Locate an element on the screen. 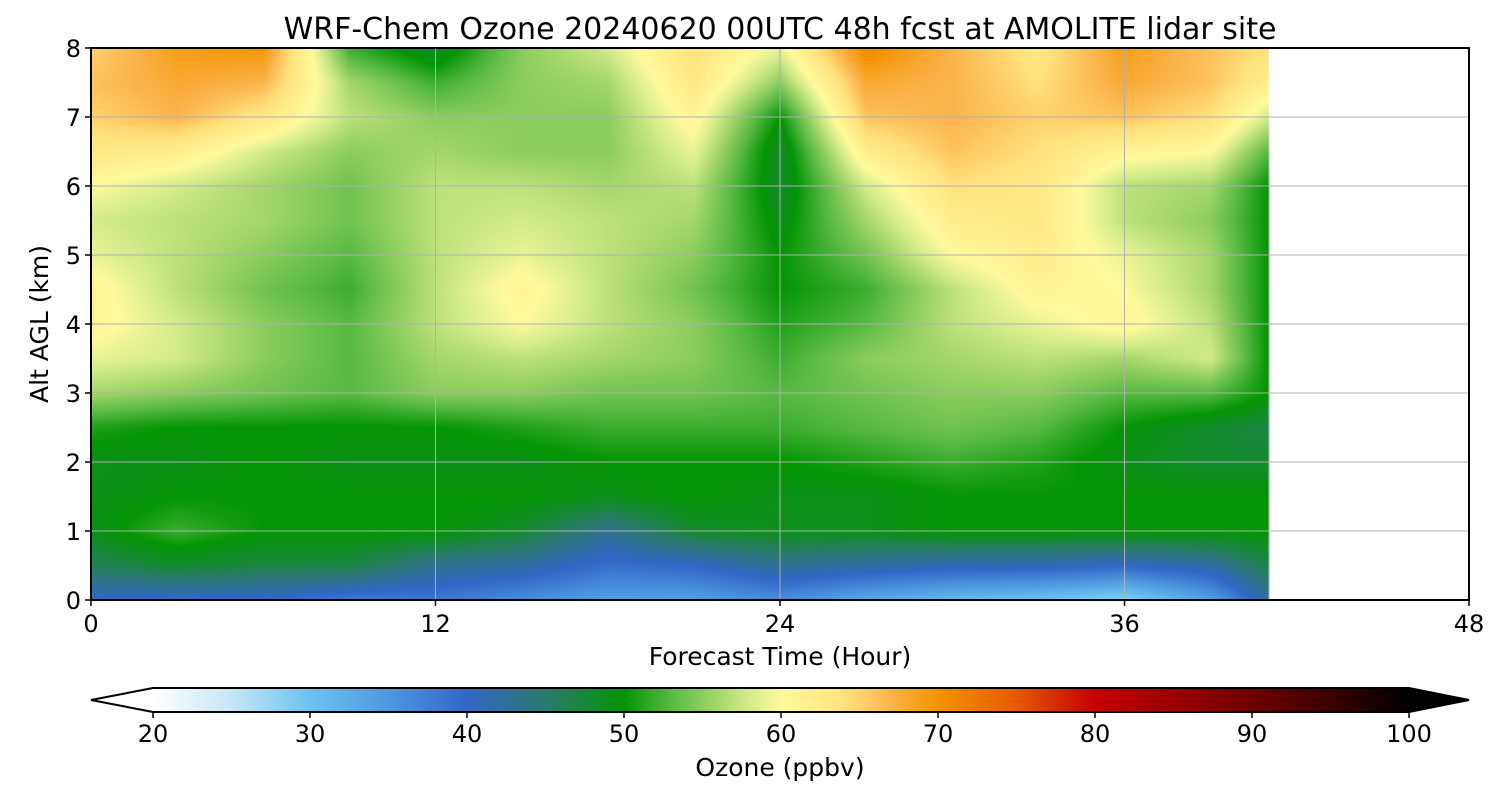  y-axis-label: Alt AGL (km) is located at coordinates (39, 324).